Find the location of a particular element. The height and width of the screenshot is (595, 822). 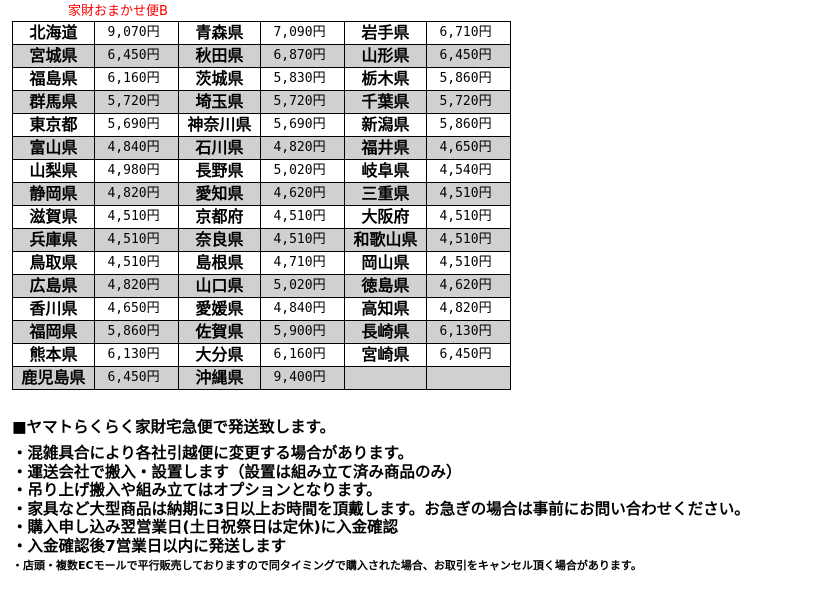

table-row: 静岡県 4,820円 愛知県 4,620円 三重県 4,510円 is located at coordinates (261, 194).